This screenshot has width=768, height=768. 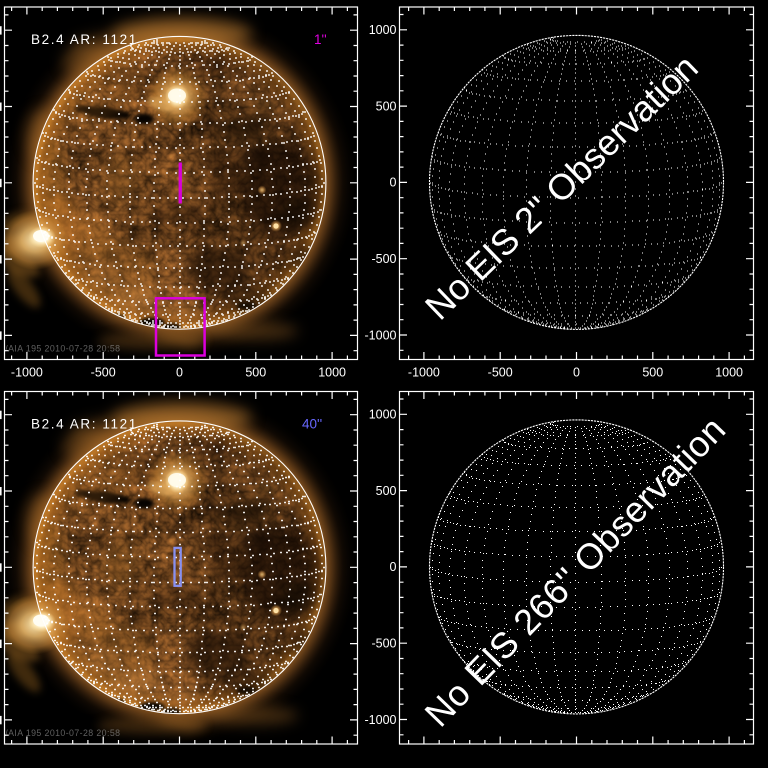 I want to click on svg-text: 1'', so click(x=320, y=39).